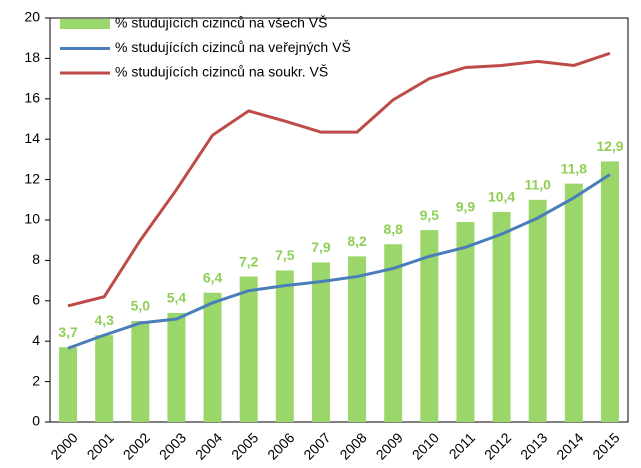 The height and width of the screenshot is (468, 641). I want to click on legend-entry: % studujících cizinců na veřejných VŠ, so click(205, 47).